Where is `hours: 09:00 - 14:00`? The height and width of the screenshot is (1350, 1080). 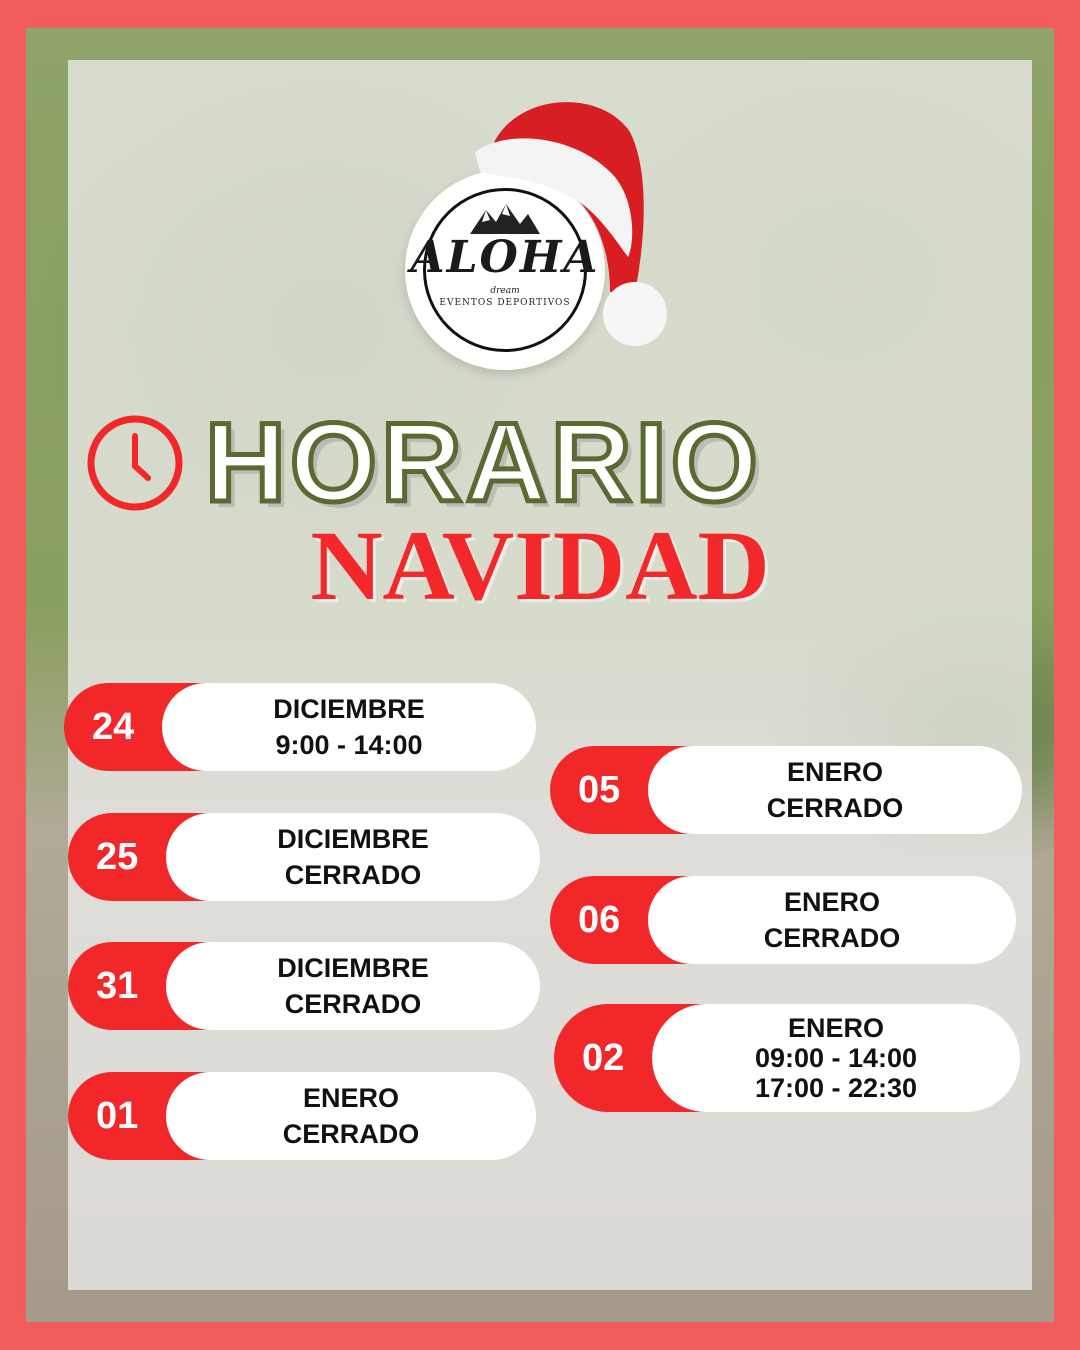 hours: 09:00 - 14:00 is located at coordinates (836, 1057).